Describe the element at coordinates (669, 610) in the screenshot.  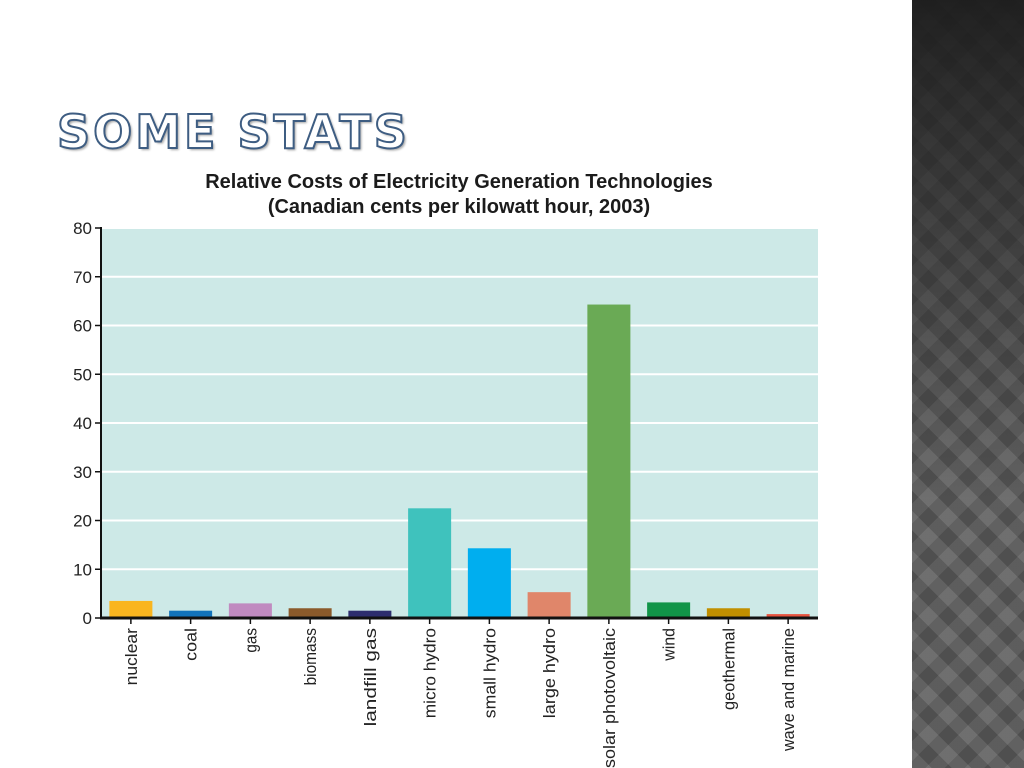
I see `bar-wind` at that location.